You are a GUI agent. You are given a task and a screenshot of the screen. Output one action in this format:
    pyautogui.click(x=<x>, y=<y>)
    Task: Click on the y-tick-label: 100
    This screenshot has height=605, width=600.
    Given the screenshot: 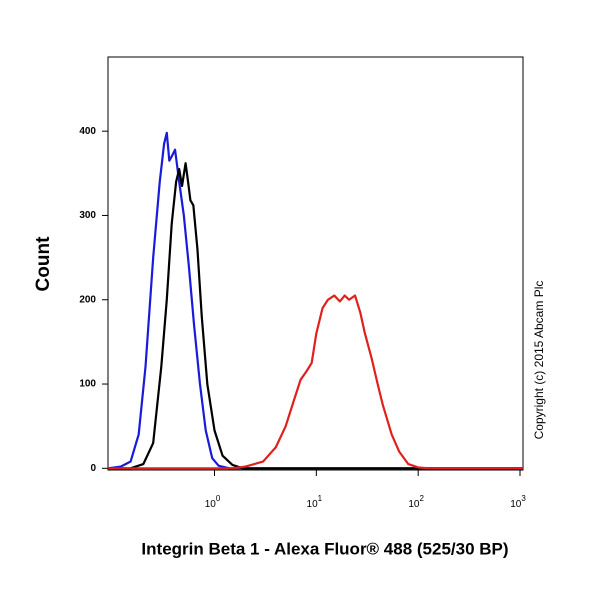 What is the action you would take?
    pyautogui.click(x=87, y=384)
    